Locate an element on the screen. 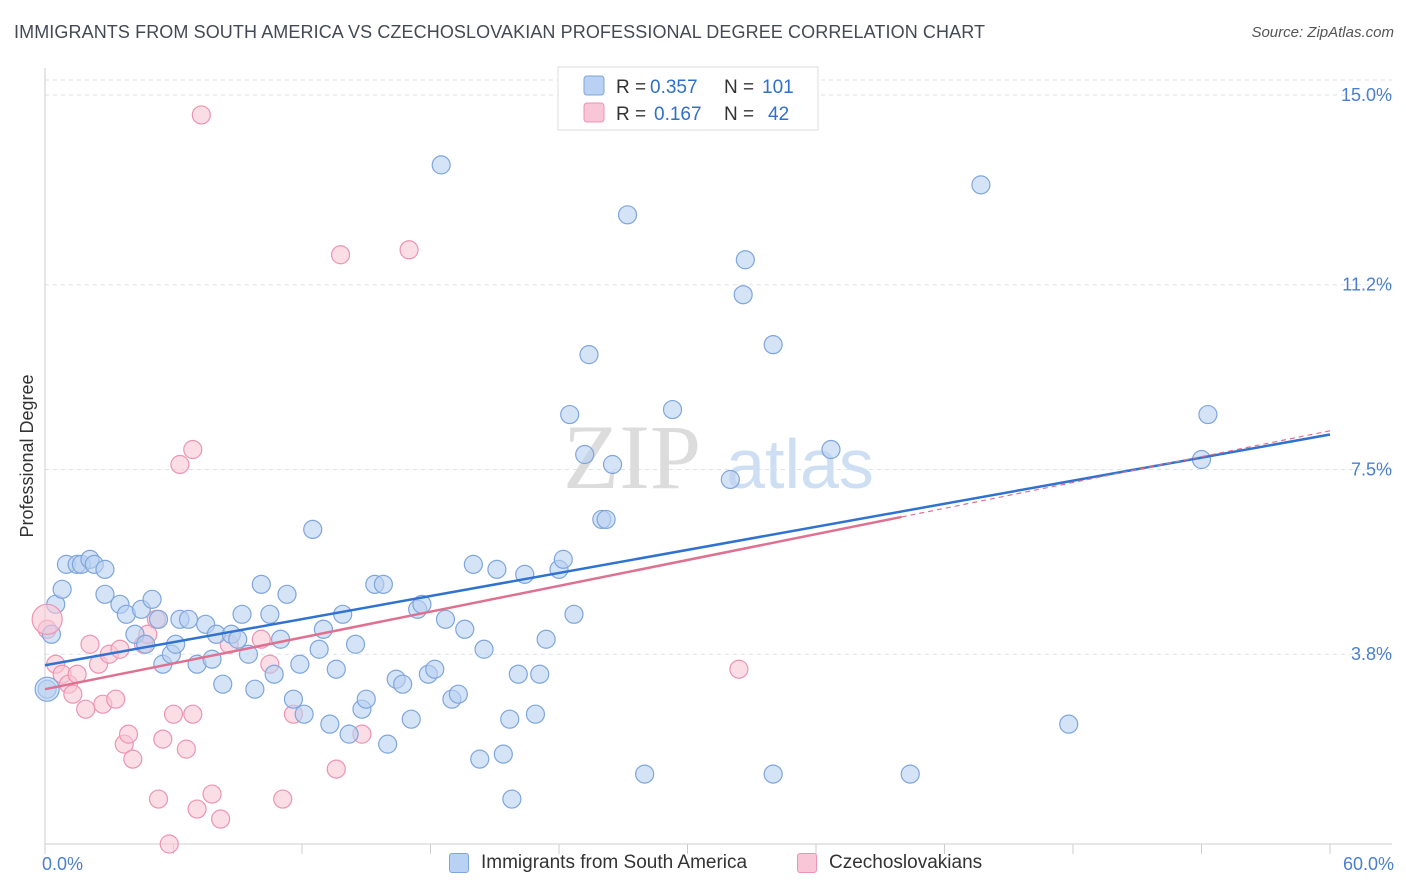  source-credit: Source: ZipAtlas.com is located at coordinates (1322, 32).